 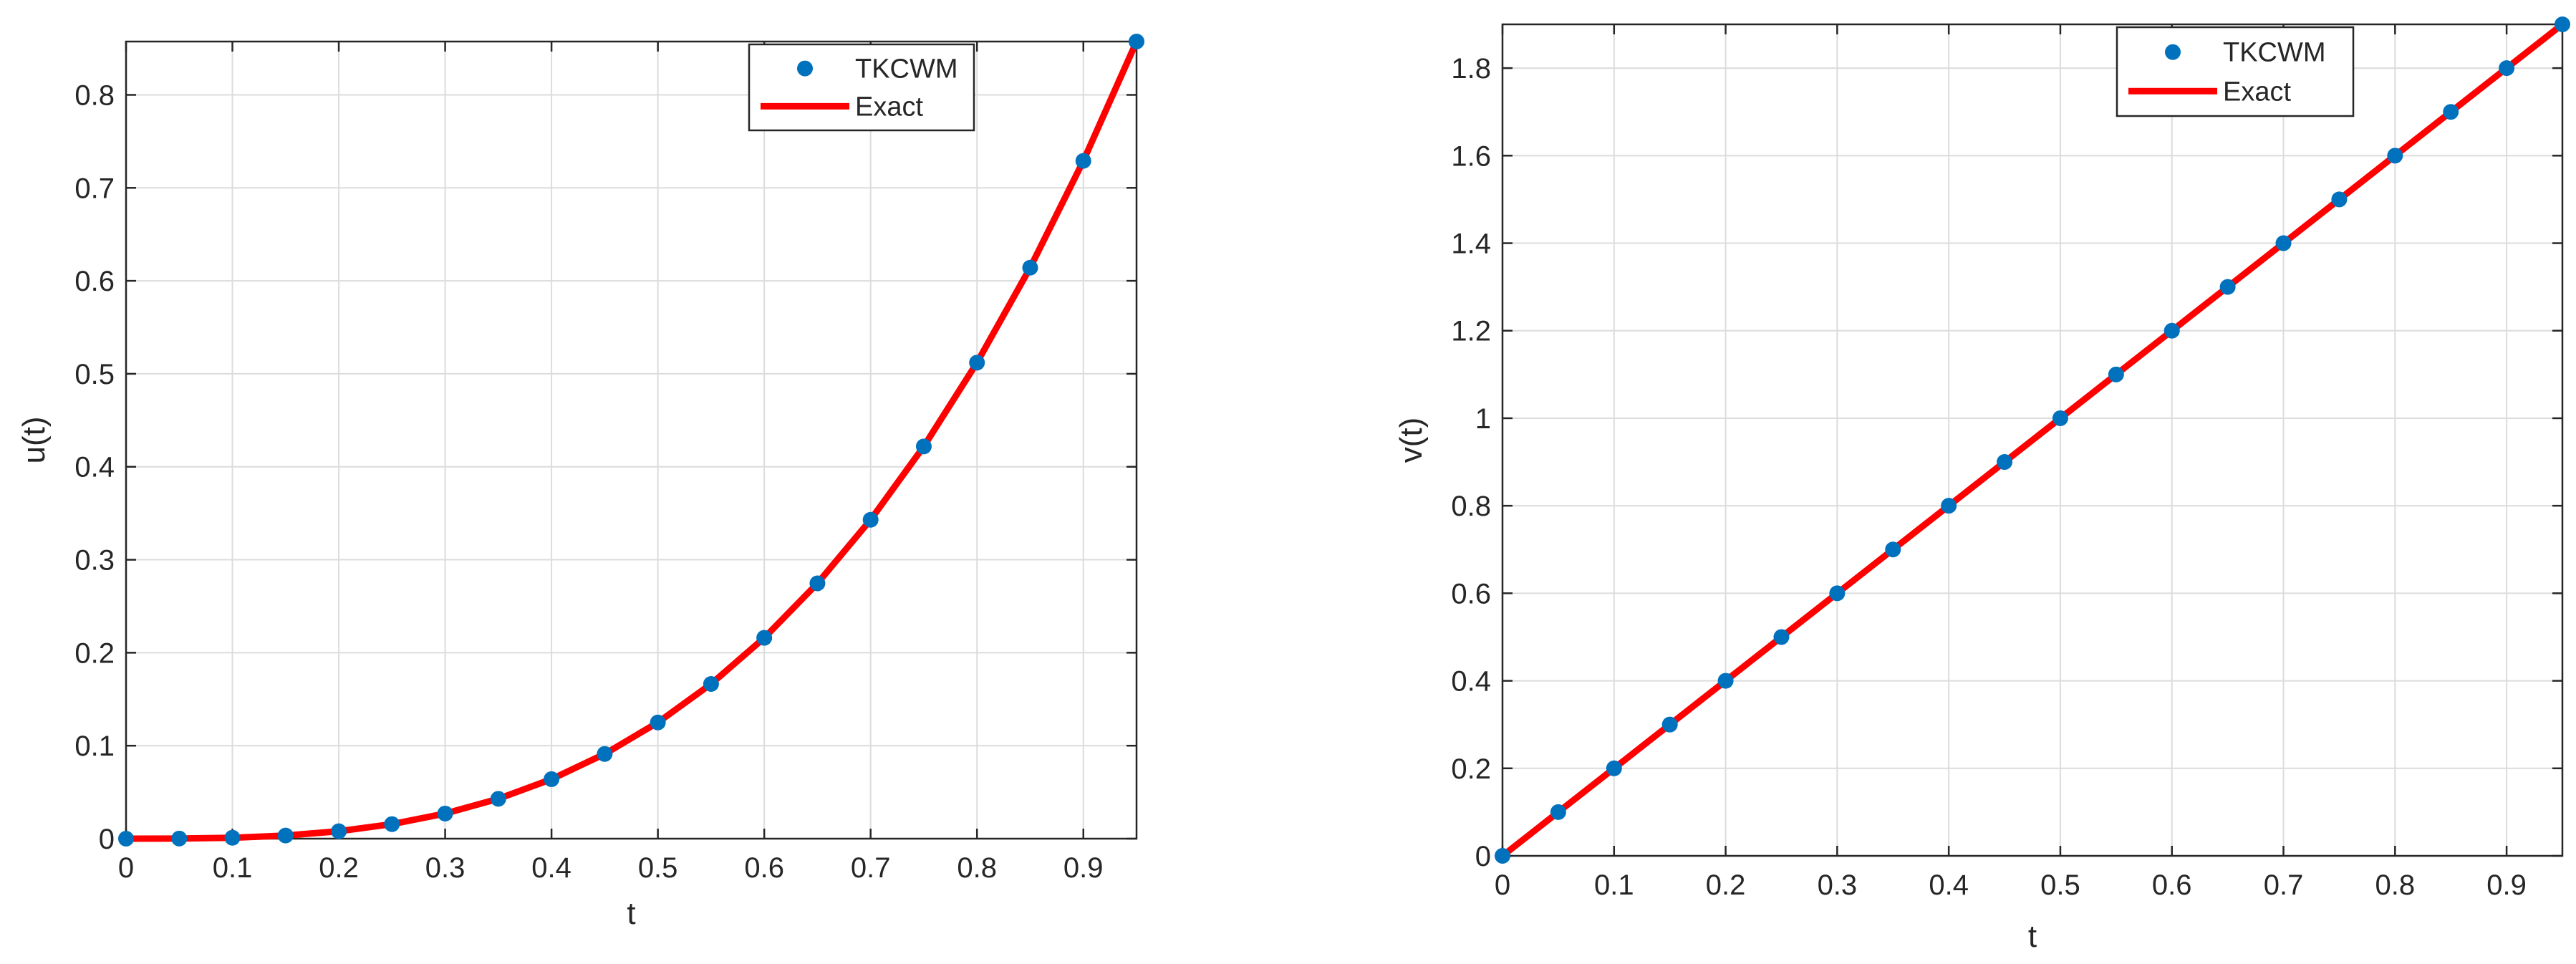 What do you see at coordinates (1471, 69) in the screenshot?
I see `right-ytick-label: 1.8` at bounding box center [1471, 69].